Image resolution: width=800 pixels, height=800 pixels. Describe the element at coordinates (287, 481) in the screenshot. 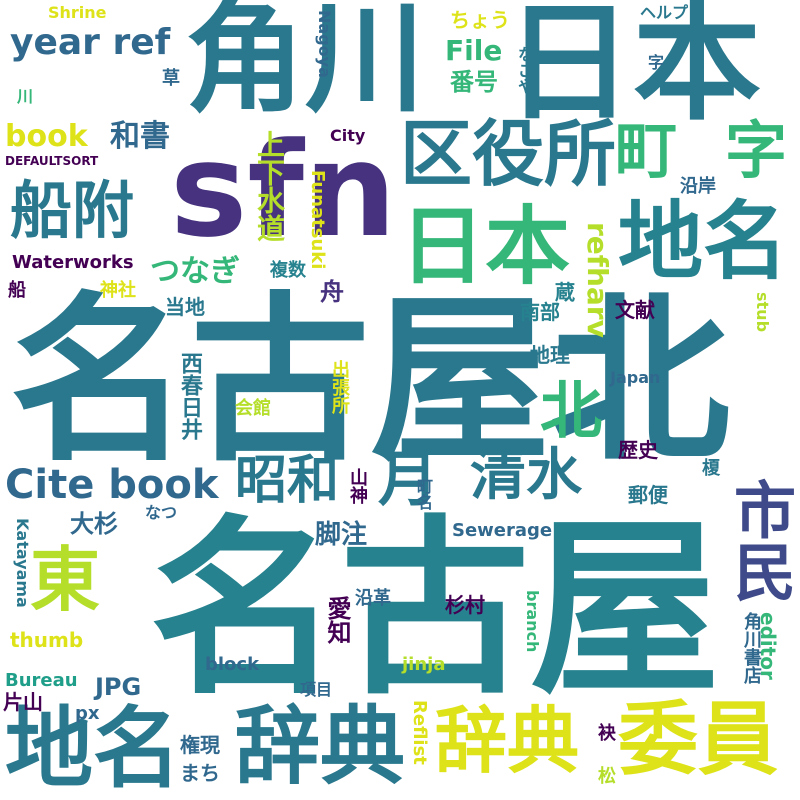

I see `word-showa: 昭和` at that location.